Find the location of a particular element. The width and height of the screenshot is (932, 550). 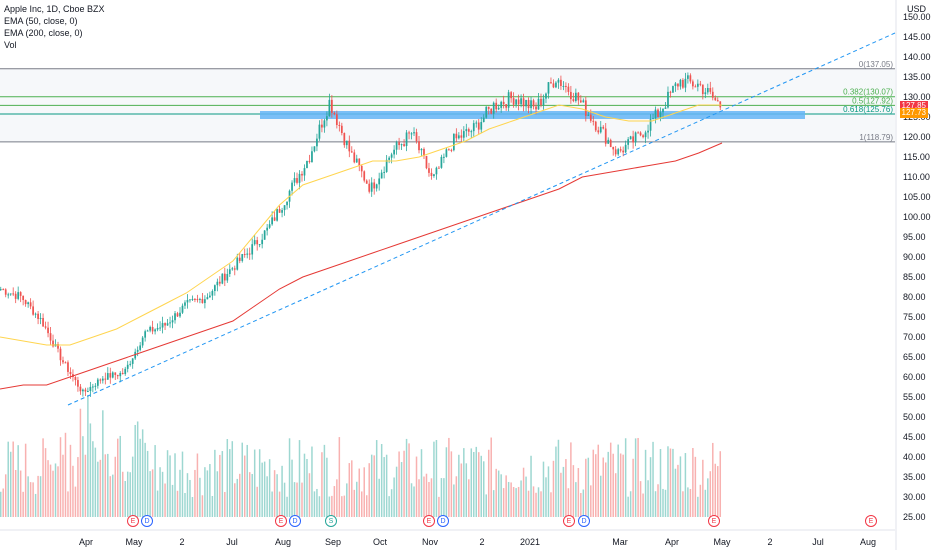

price-tick-label: 150.00 is located at coordinates (917, 17).